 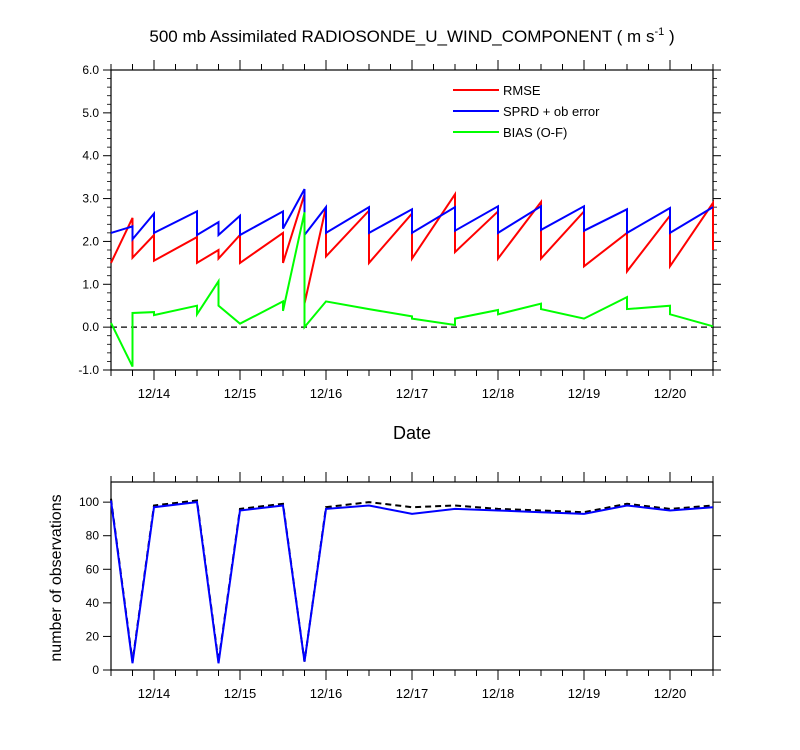 I want to click on x-axis-label: Date, so click(x=412, y=433).